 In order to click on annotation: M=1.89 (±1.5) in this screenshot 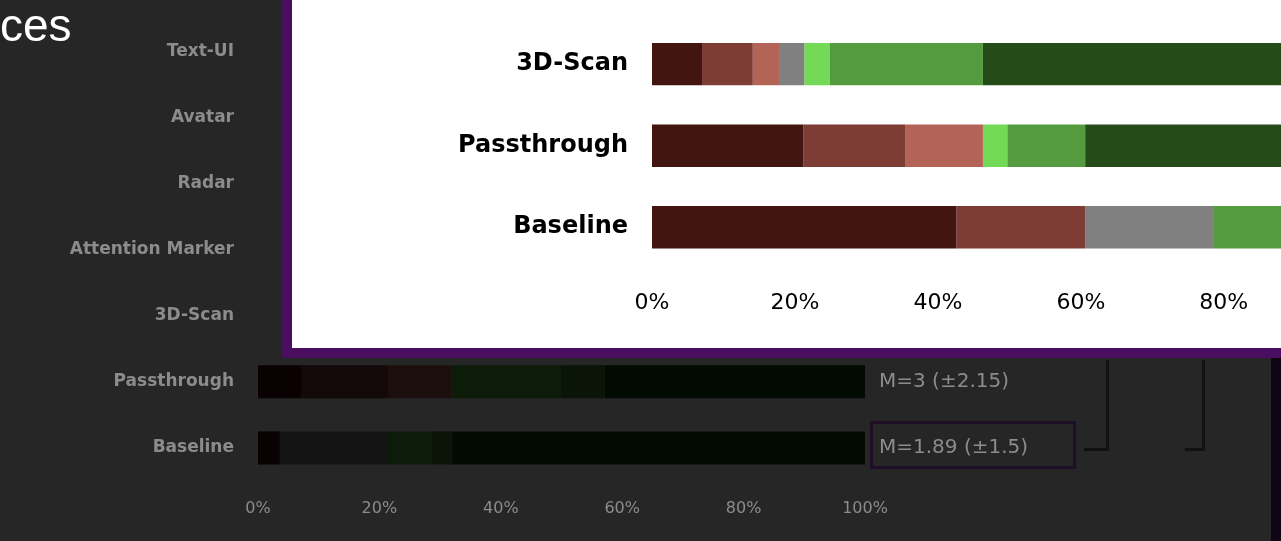, I will do `click(954, 446)`.